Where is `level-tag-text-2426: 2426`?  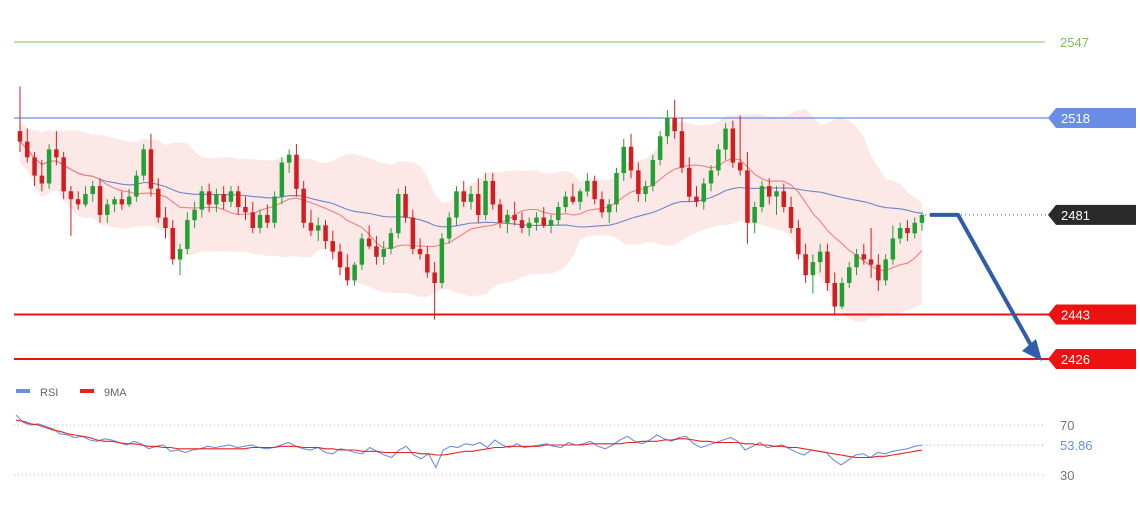 level-tag-text-2426: 2426 is located at coordinates (1075, 359).